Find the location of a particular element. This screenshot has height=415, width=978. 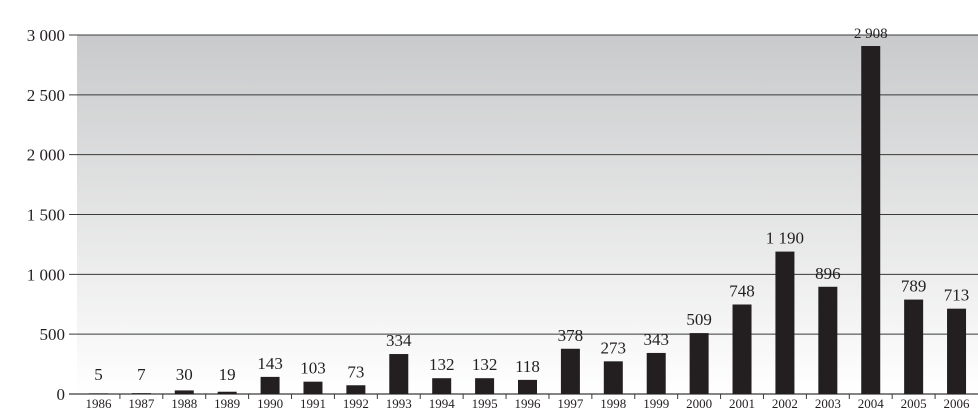

x-tick-label-1994: 1994 is located at coordinates (442, 403).